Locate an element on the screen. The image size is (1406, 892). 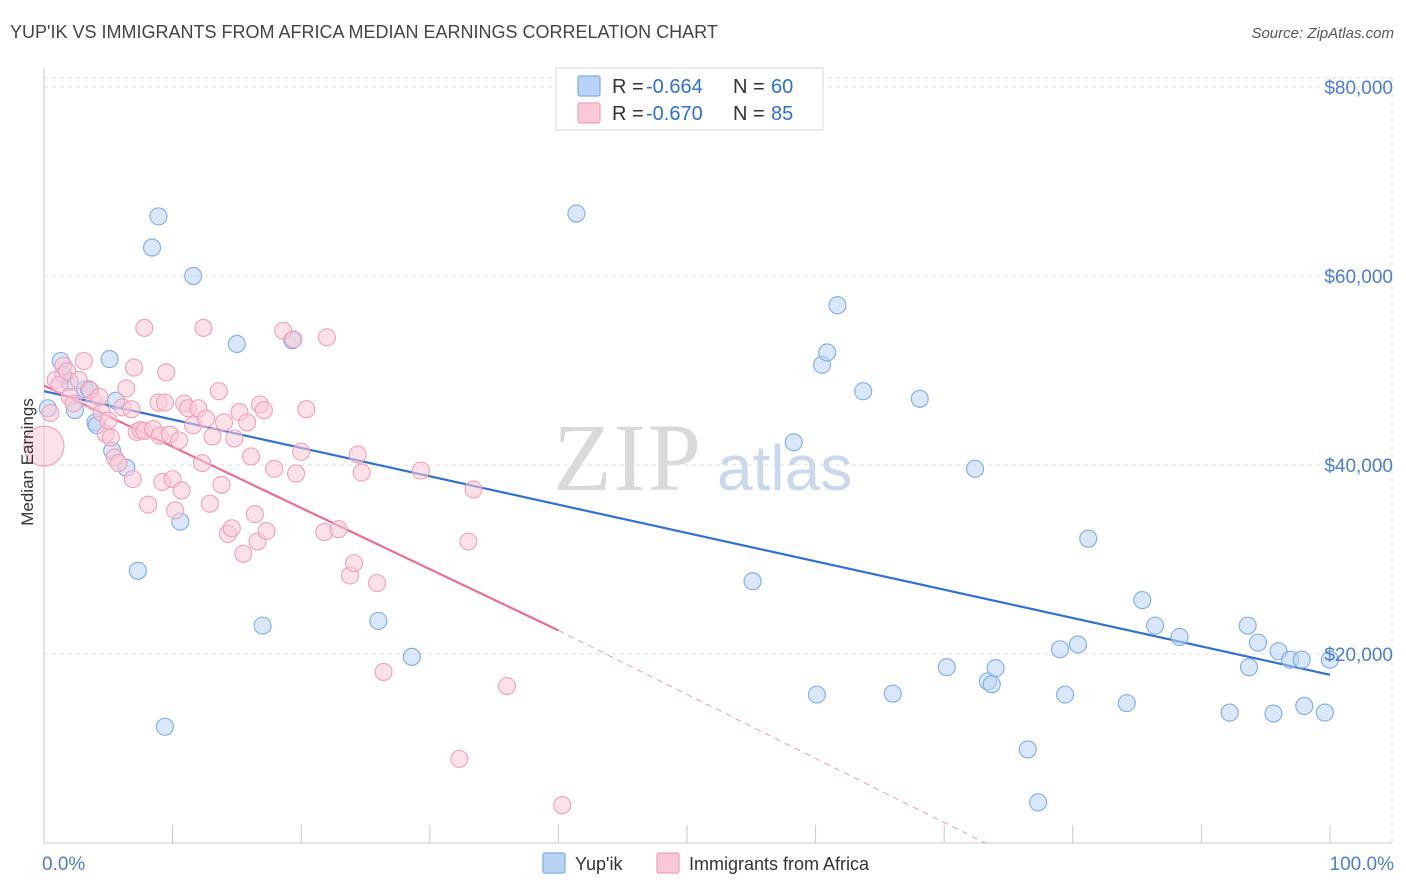
y-tick-labels: $20,000 $40,000 $60,000 $80,000 is located at coordinates (1358, 372).